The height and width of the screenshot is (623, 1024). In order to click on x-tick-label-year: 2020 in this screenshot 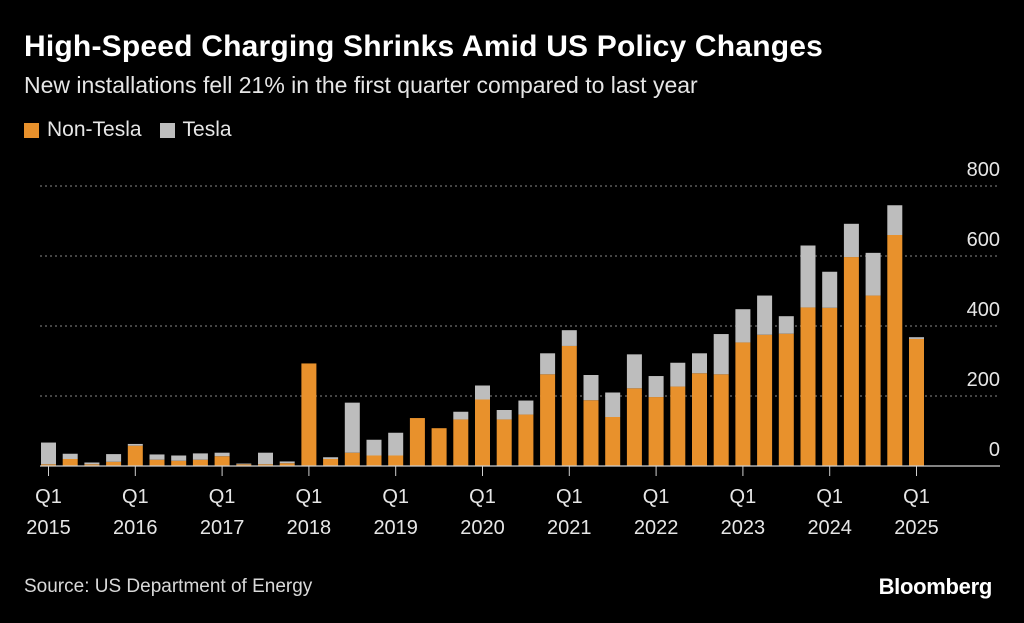, I will do `click(482, 528)`.